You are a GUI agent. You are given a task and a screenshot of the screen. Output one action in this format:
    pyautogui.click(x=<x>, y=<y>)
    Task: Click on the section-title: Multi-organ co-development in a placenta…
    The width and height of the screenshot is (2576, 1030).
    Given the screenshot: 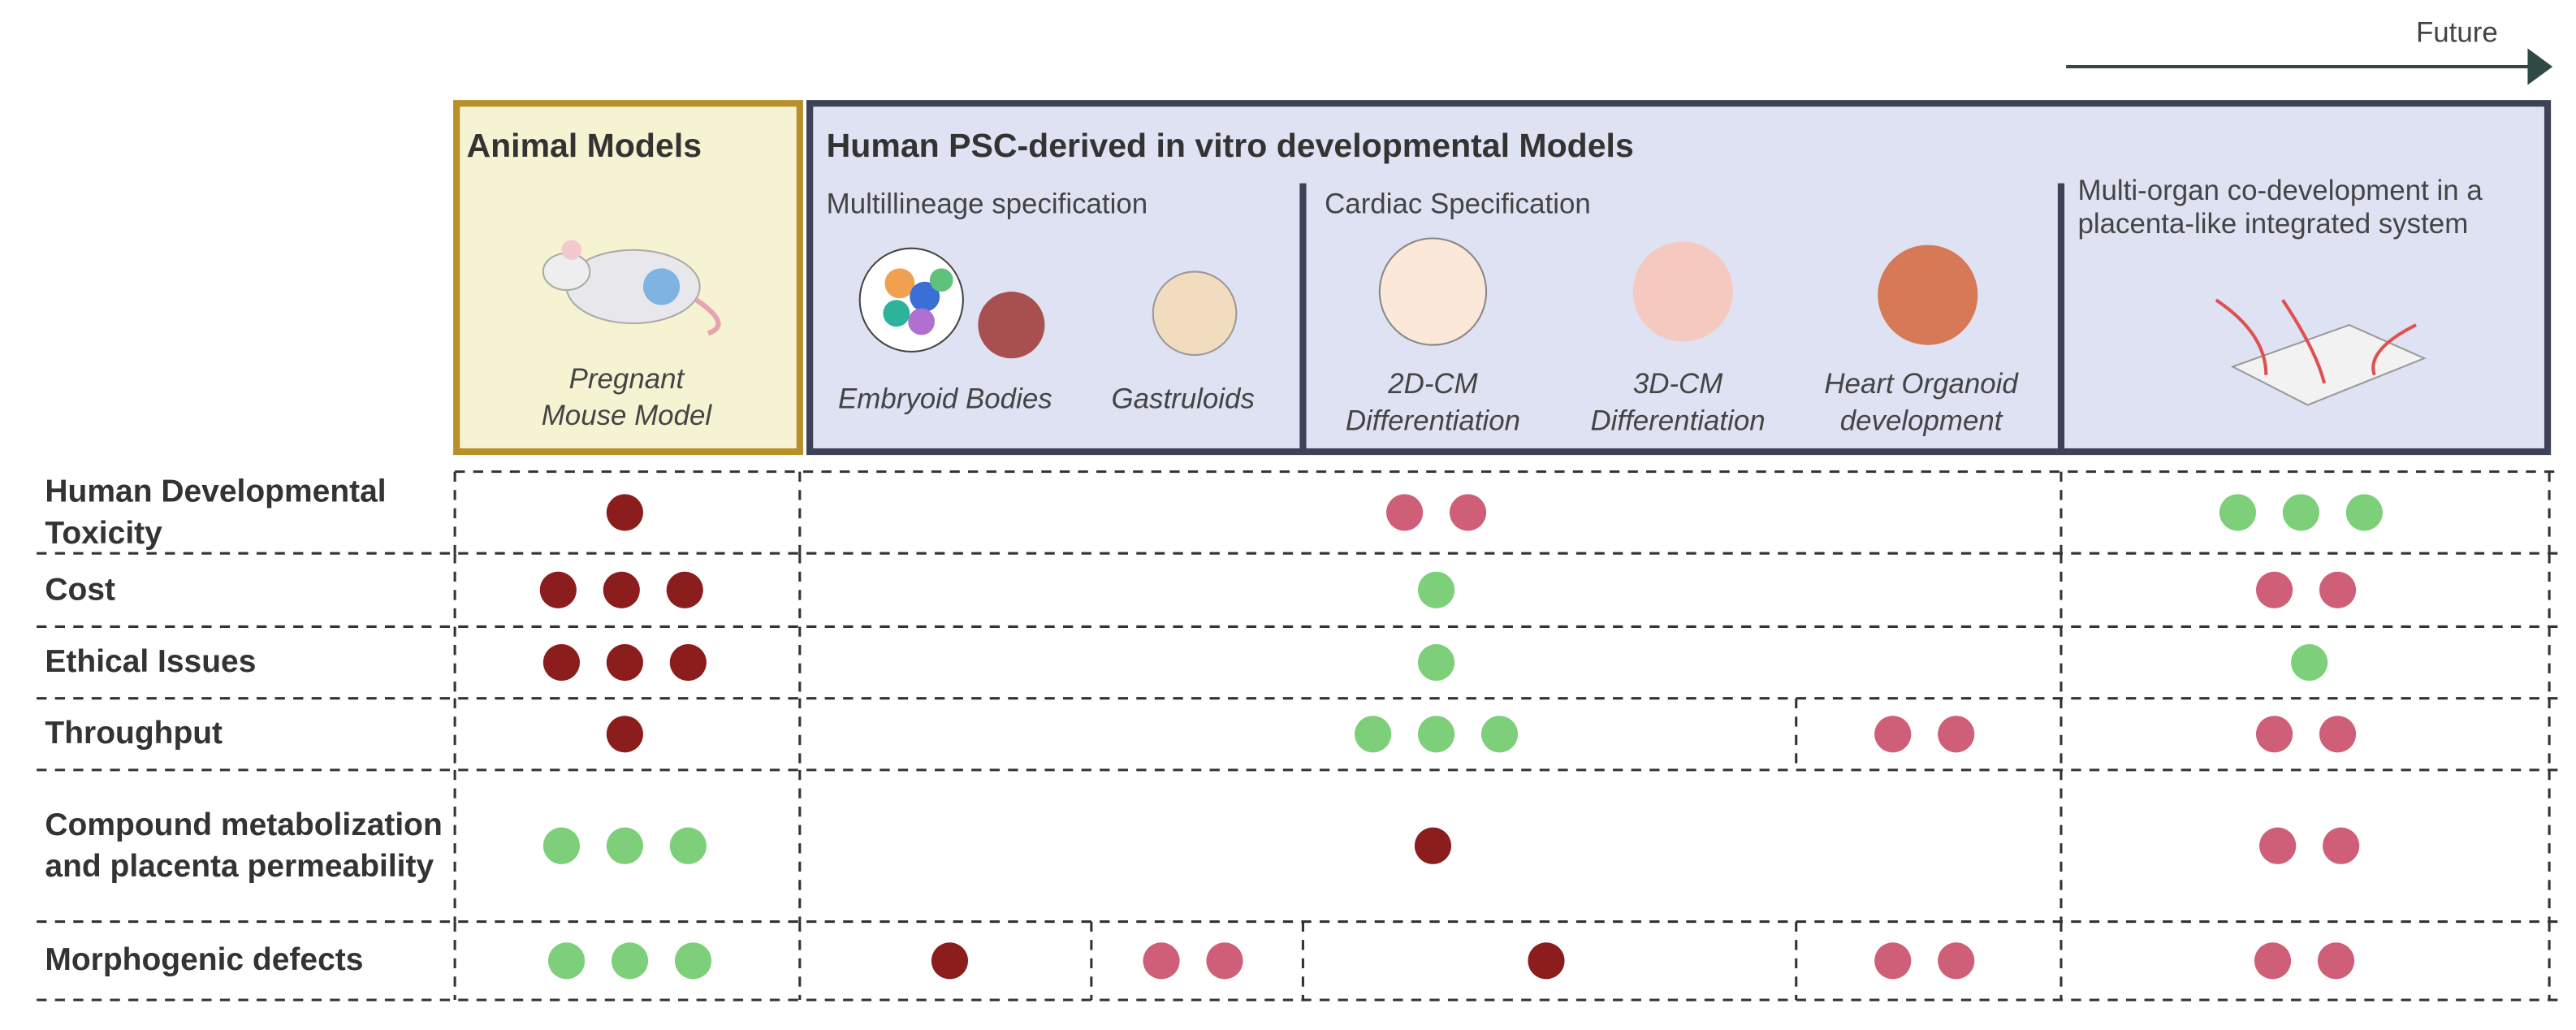 What is the action you would take?
    pyautogui.click(x=2280, y=207)
    